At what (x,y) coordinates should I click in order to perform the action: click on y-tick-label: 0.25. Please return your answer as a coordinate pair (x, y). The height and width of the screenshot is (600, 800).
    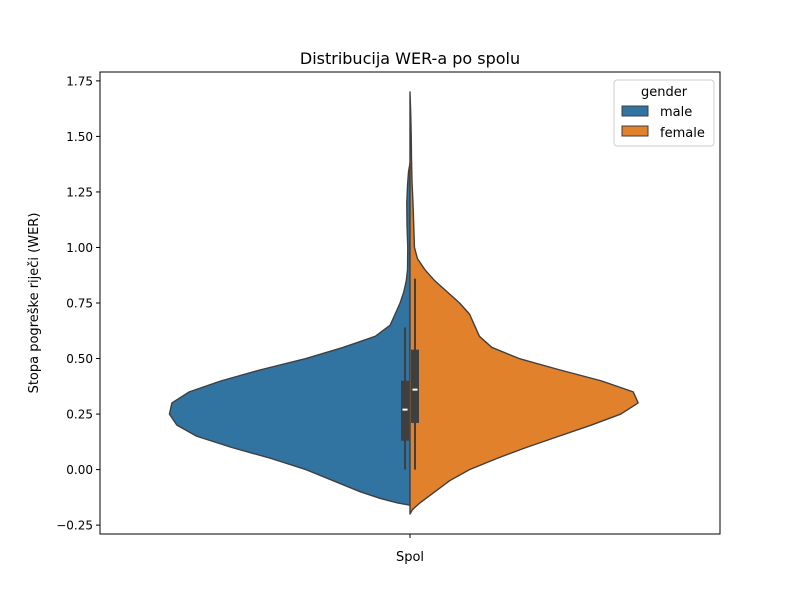
    Looking at the image, I should click on (79, 415).